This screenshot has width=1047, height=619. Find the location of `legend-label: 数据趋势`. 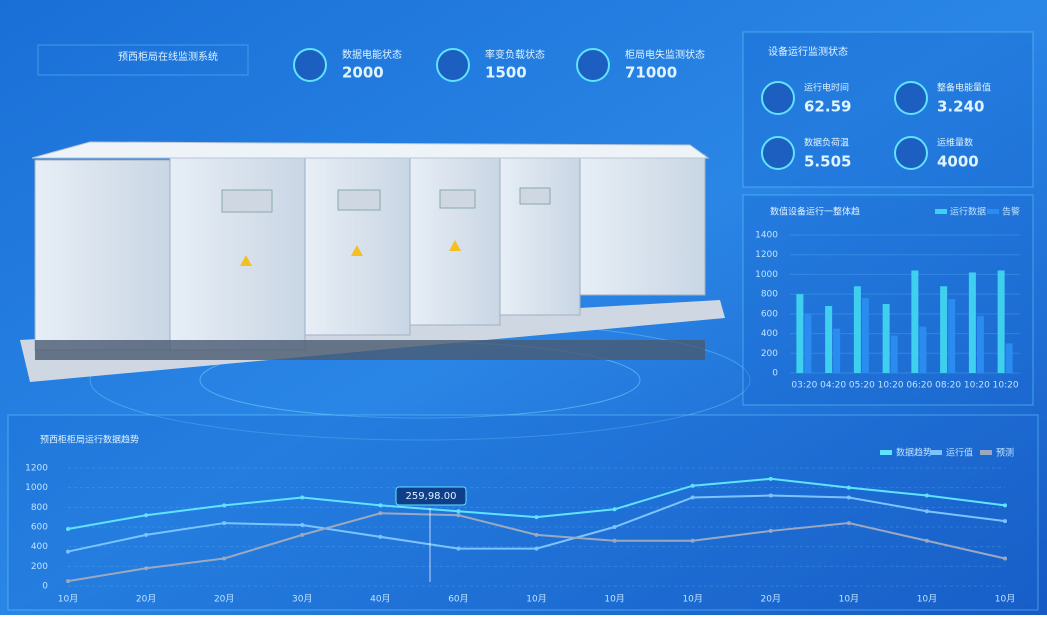

legend-label: 数据趋势 is located at coordinates (914, 453).